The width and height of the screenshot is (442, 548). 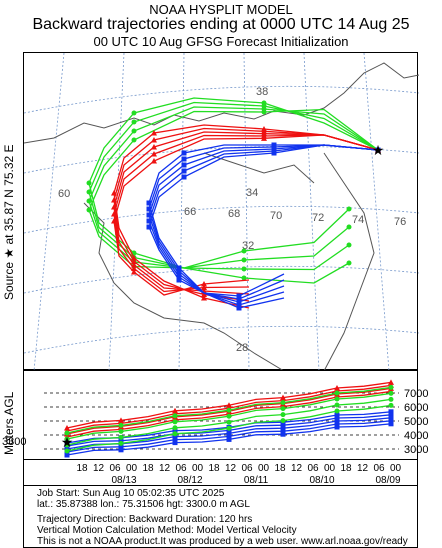 What do you see at coordinates (321, 480) in the screenshot?
I see `date-tick-label: 08/10` at bounding box center [321, 480].